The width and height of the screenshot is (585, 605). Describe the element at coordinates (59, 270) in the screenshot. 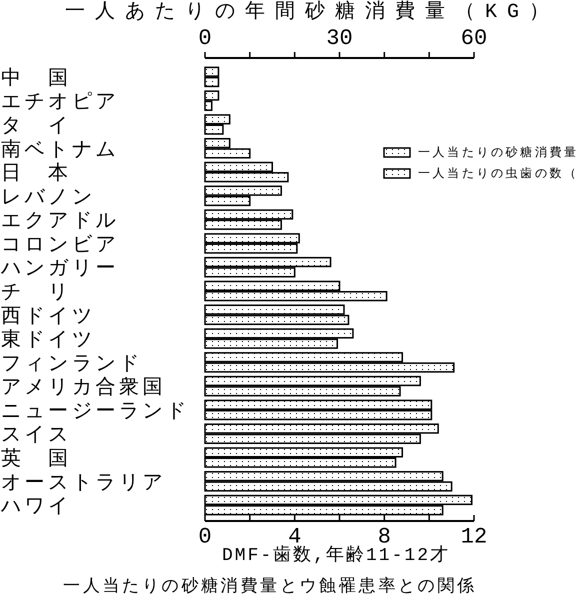

I see `y-tick-label: ハンガリー` at that location.